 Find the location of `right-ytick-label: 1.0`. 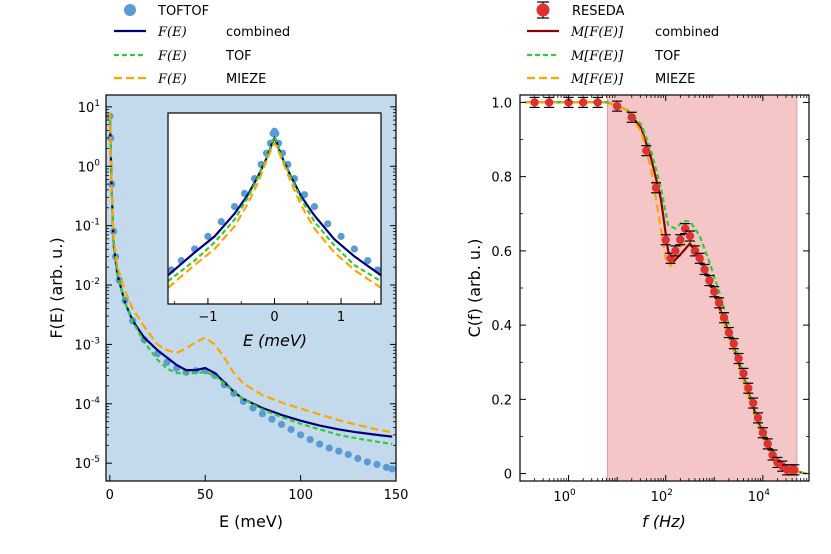

right-ytick-label: 1.0 is located at coordinates (501, 103).